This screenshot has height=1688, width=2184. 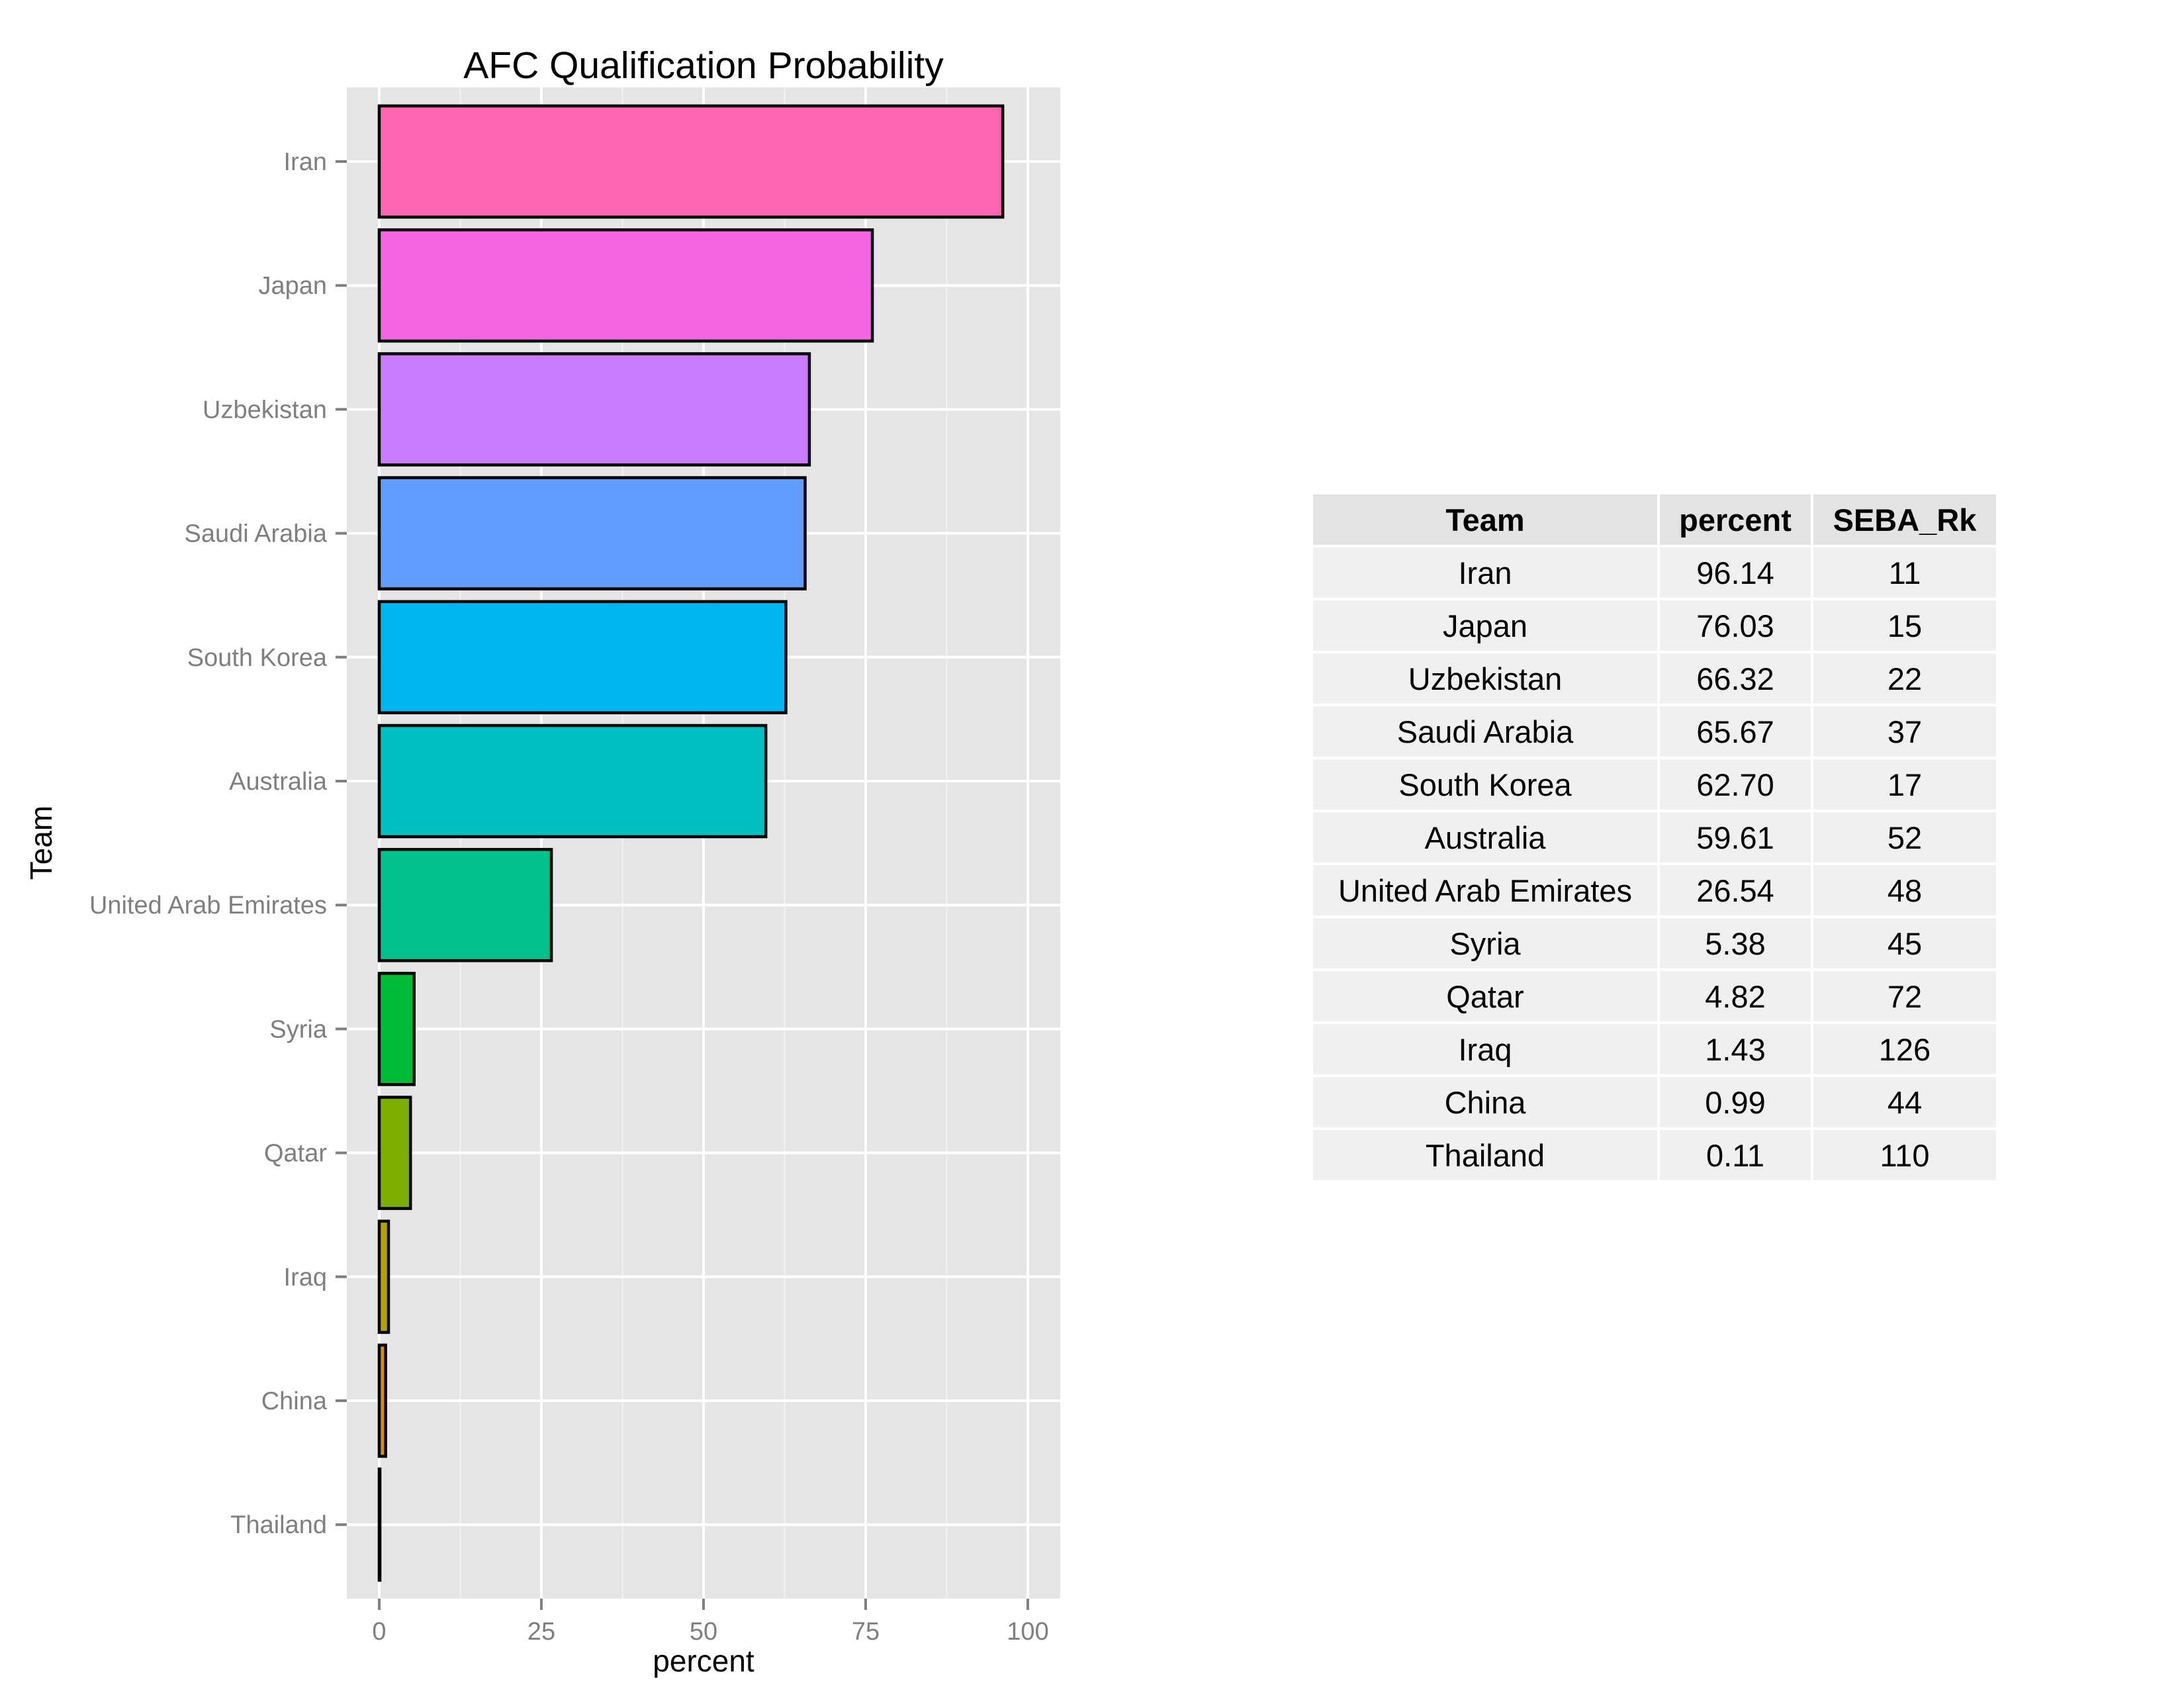 I want to click on table-cell: Uzbekistan, so click(x=1485, y=678).